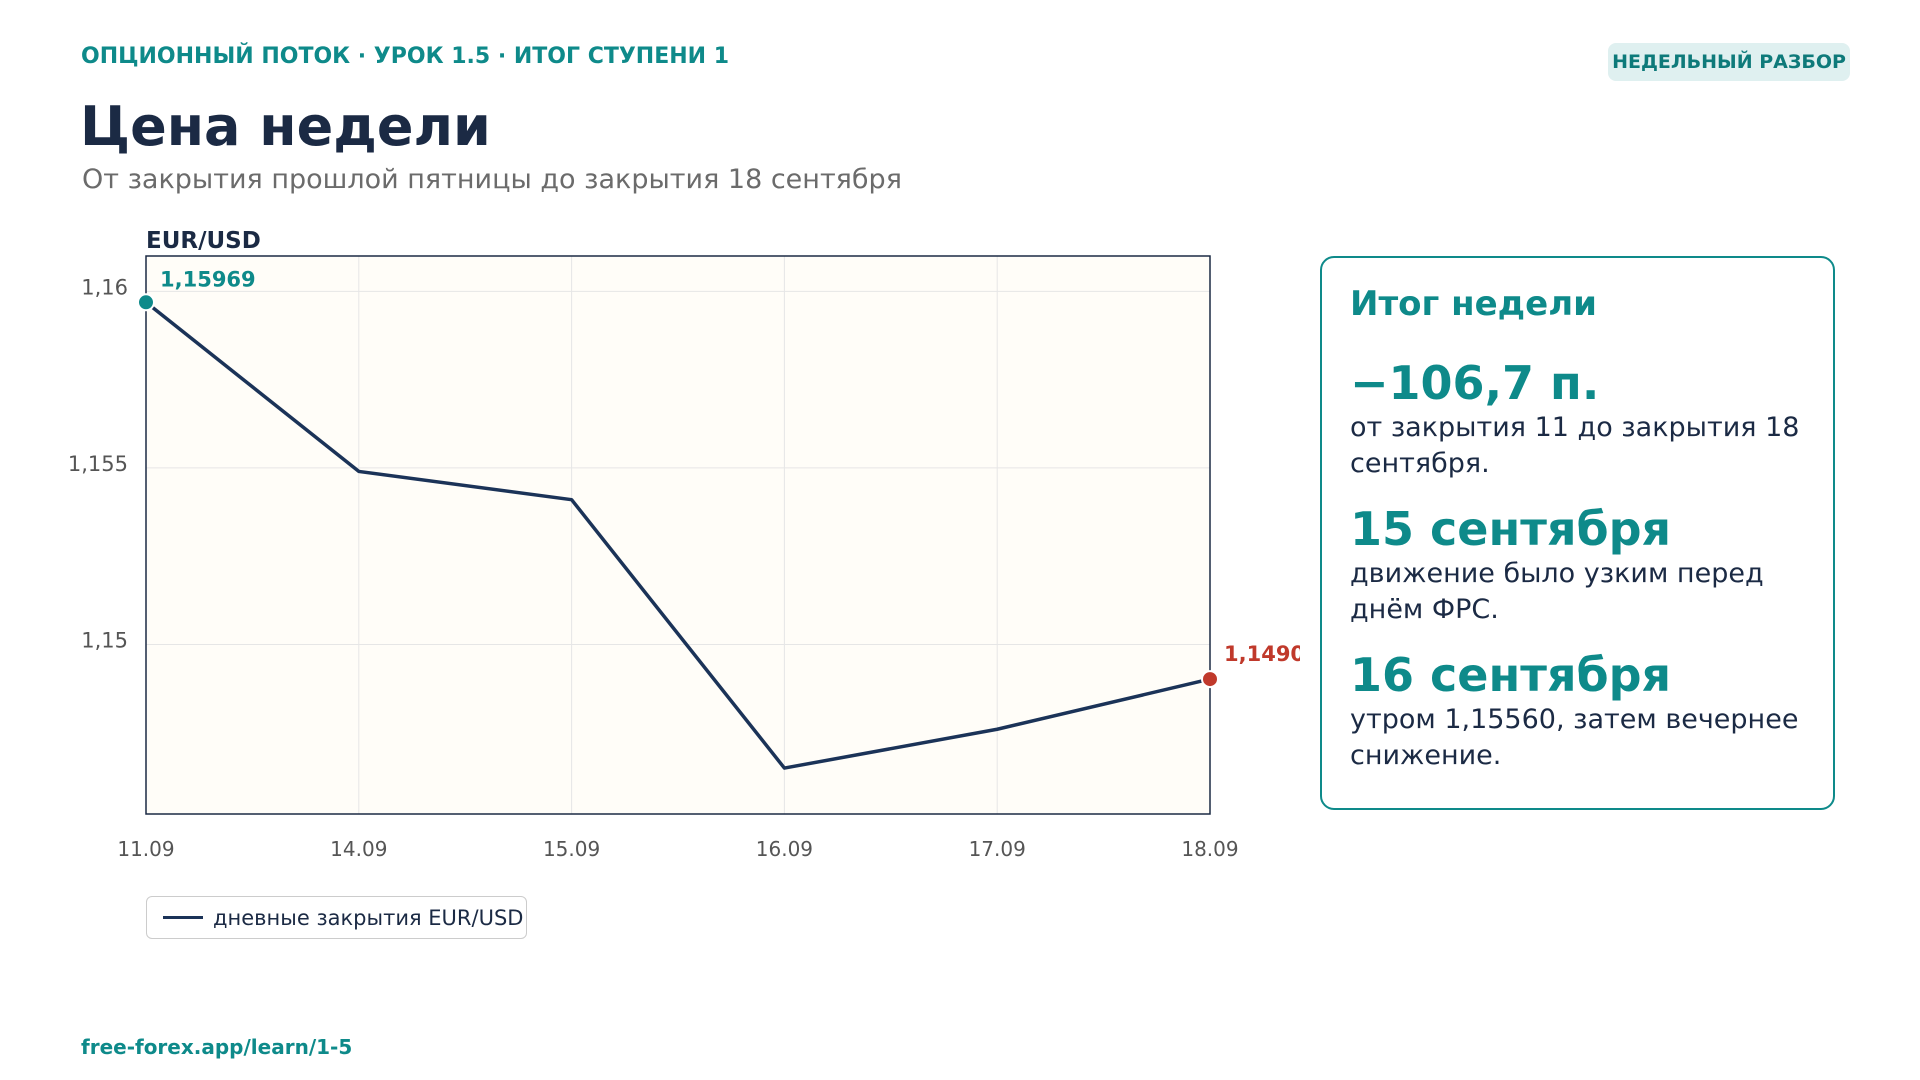 The image size is (1920, 1080). What do you see at coordinates (183, 917) in the screenshot?
I see `legend-swatch` at bounding box center [183, 917].